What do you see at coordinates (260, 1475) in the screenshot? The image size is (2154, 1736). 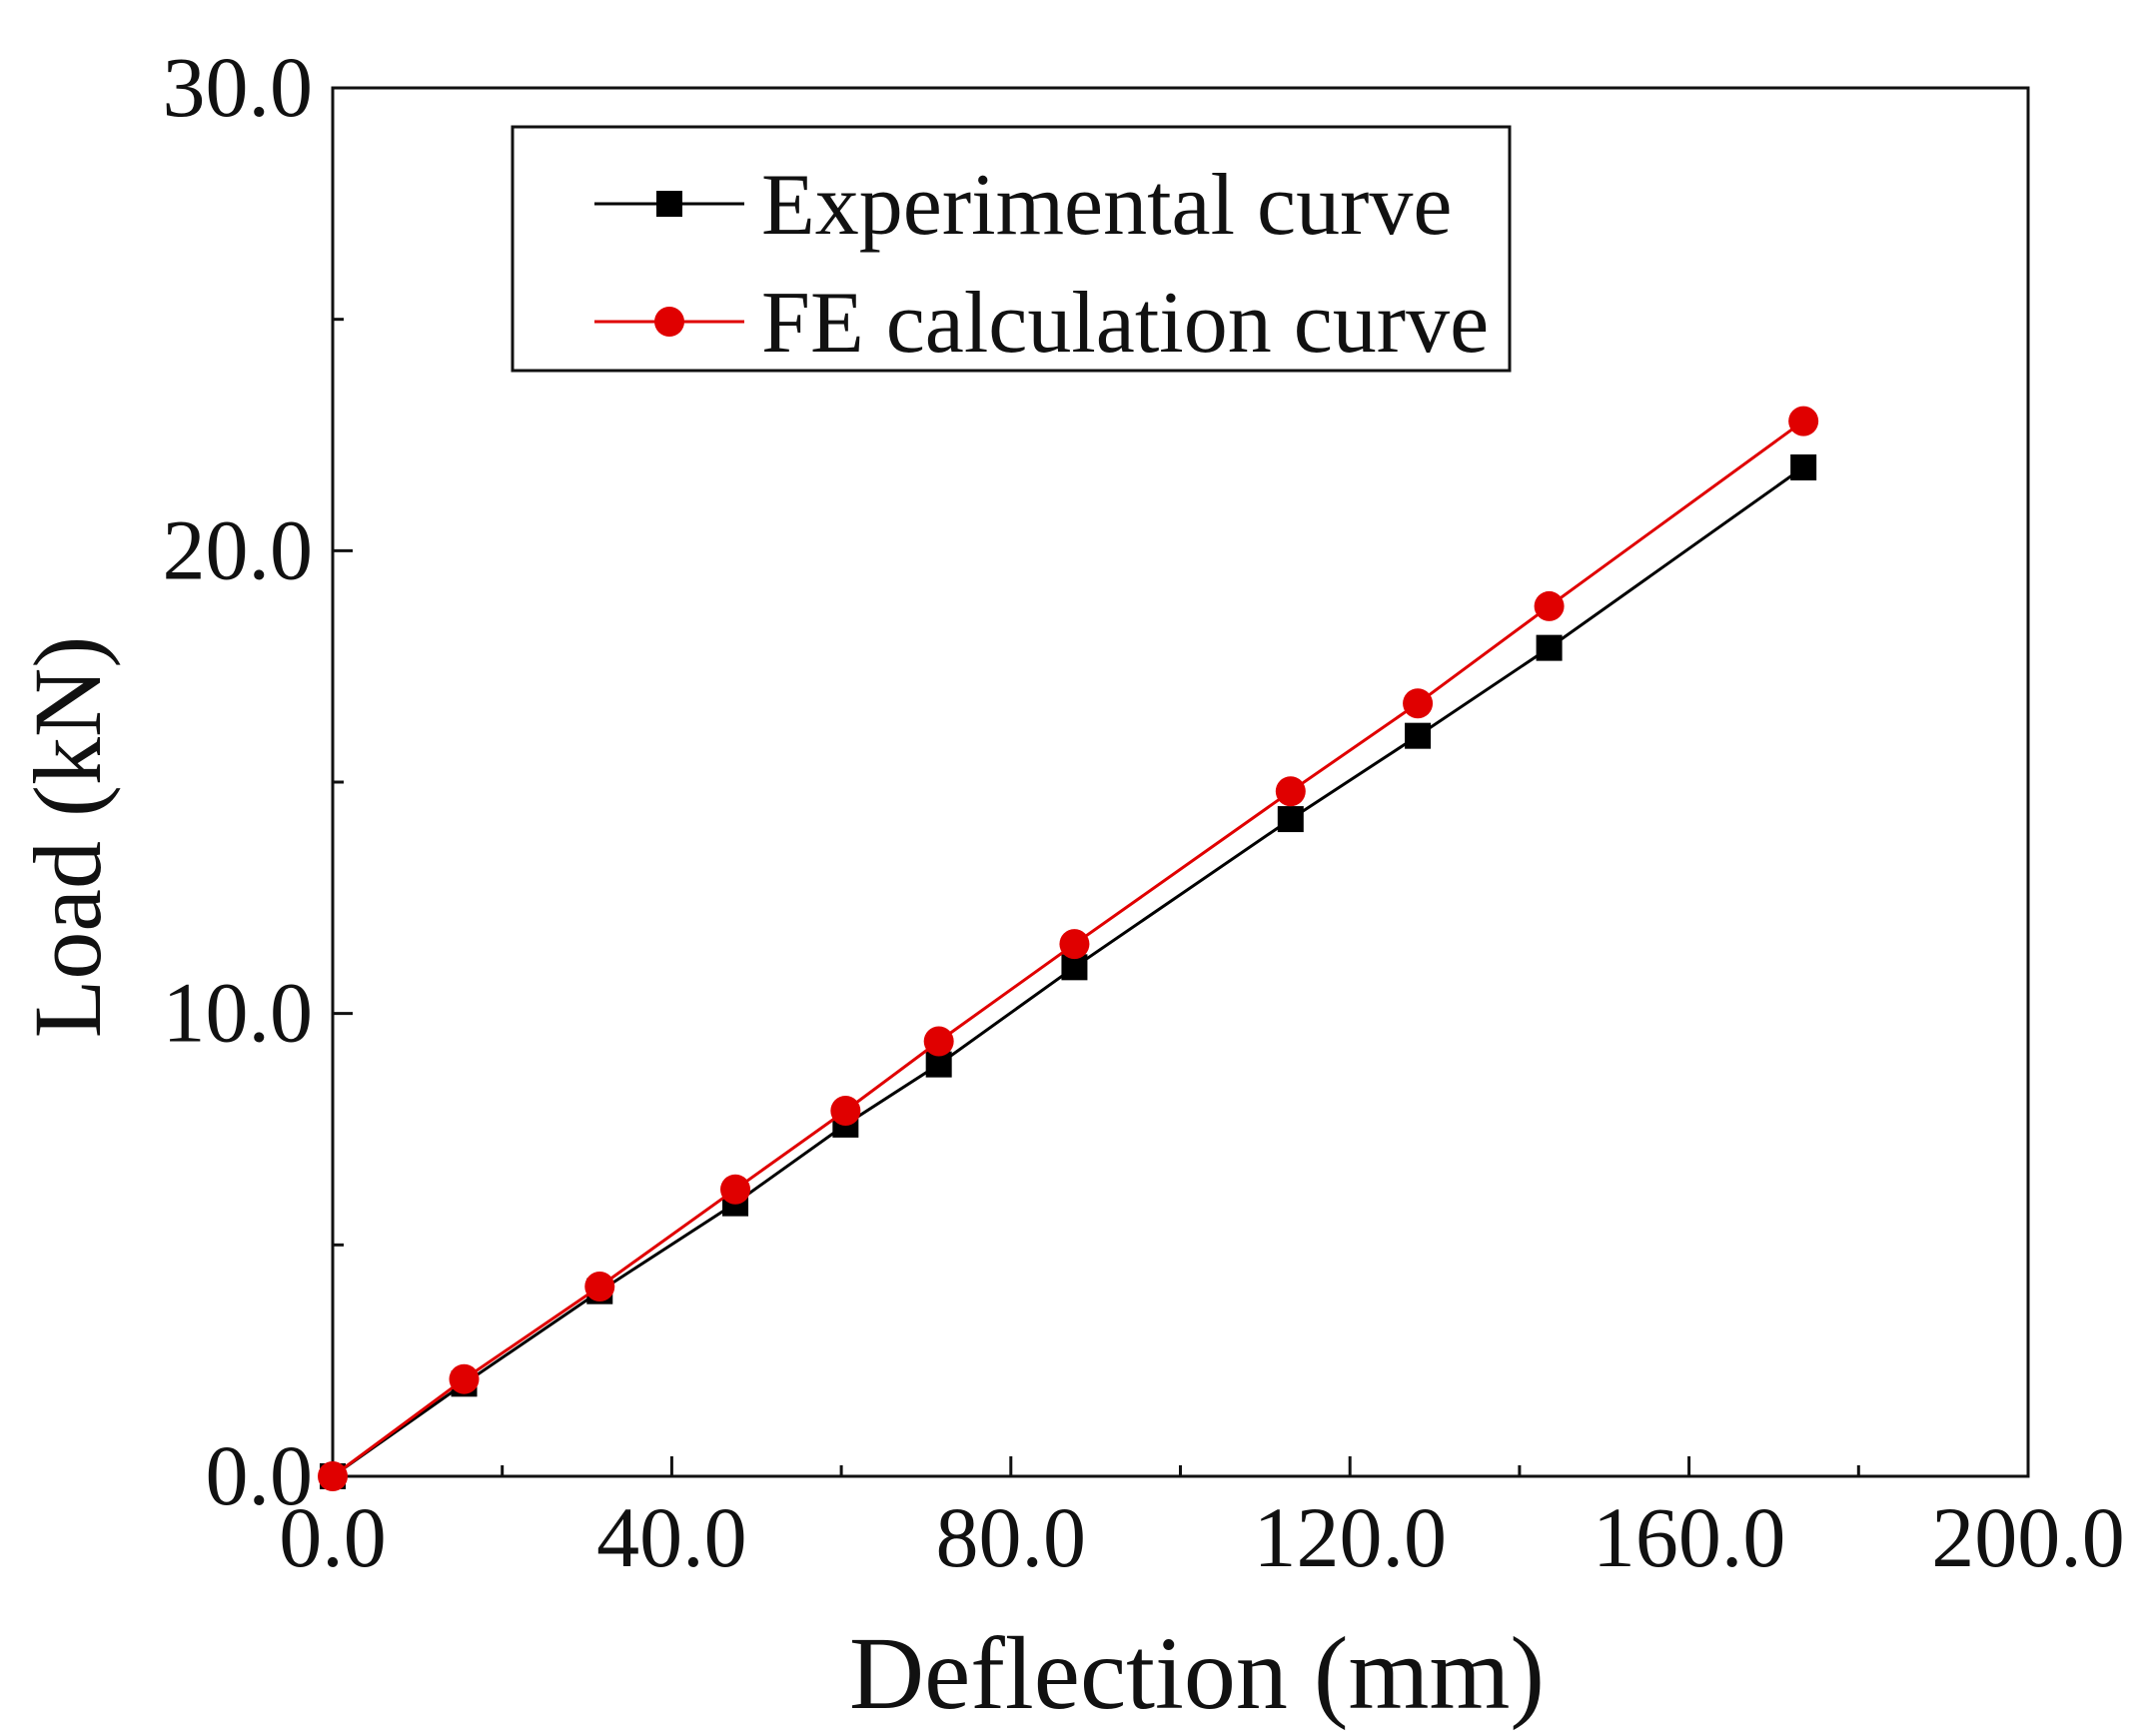 I see `y-tick-label: 0.0` at bounding box center [260, 1475].